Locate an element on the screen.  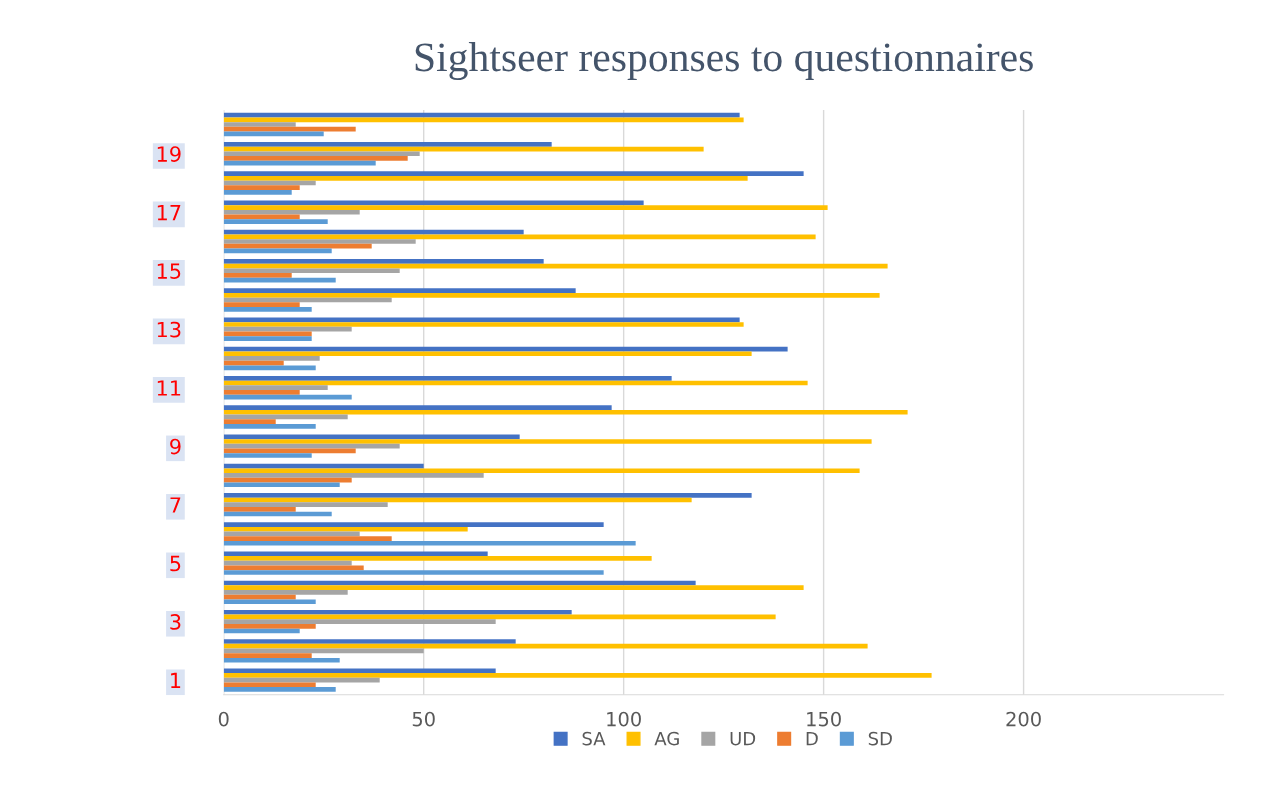
chart-title: Sightseer responses to questionnaires is located at coordinates (724, 61).